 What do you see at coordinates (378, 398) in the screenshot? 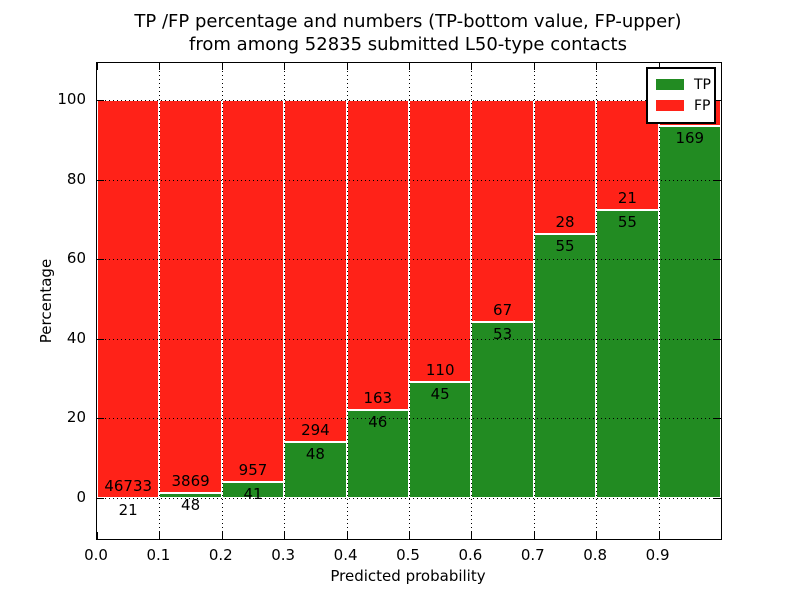
I see `fp-count-label: 163` at bounding box center [378, 398].